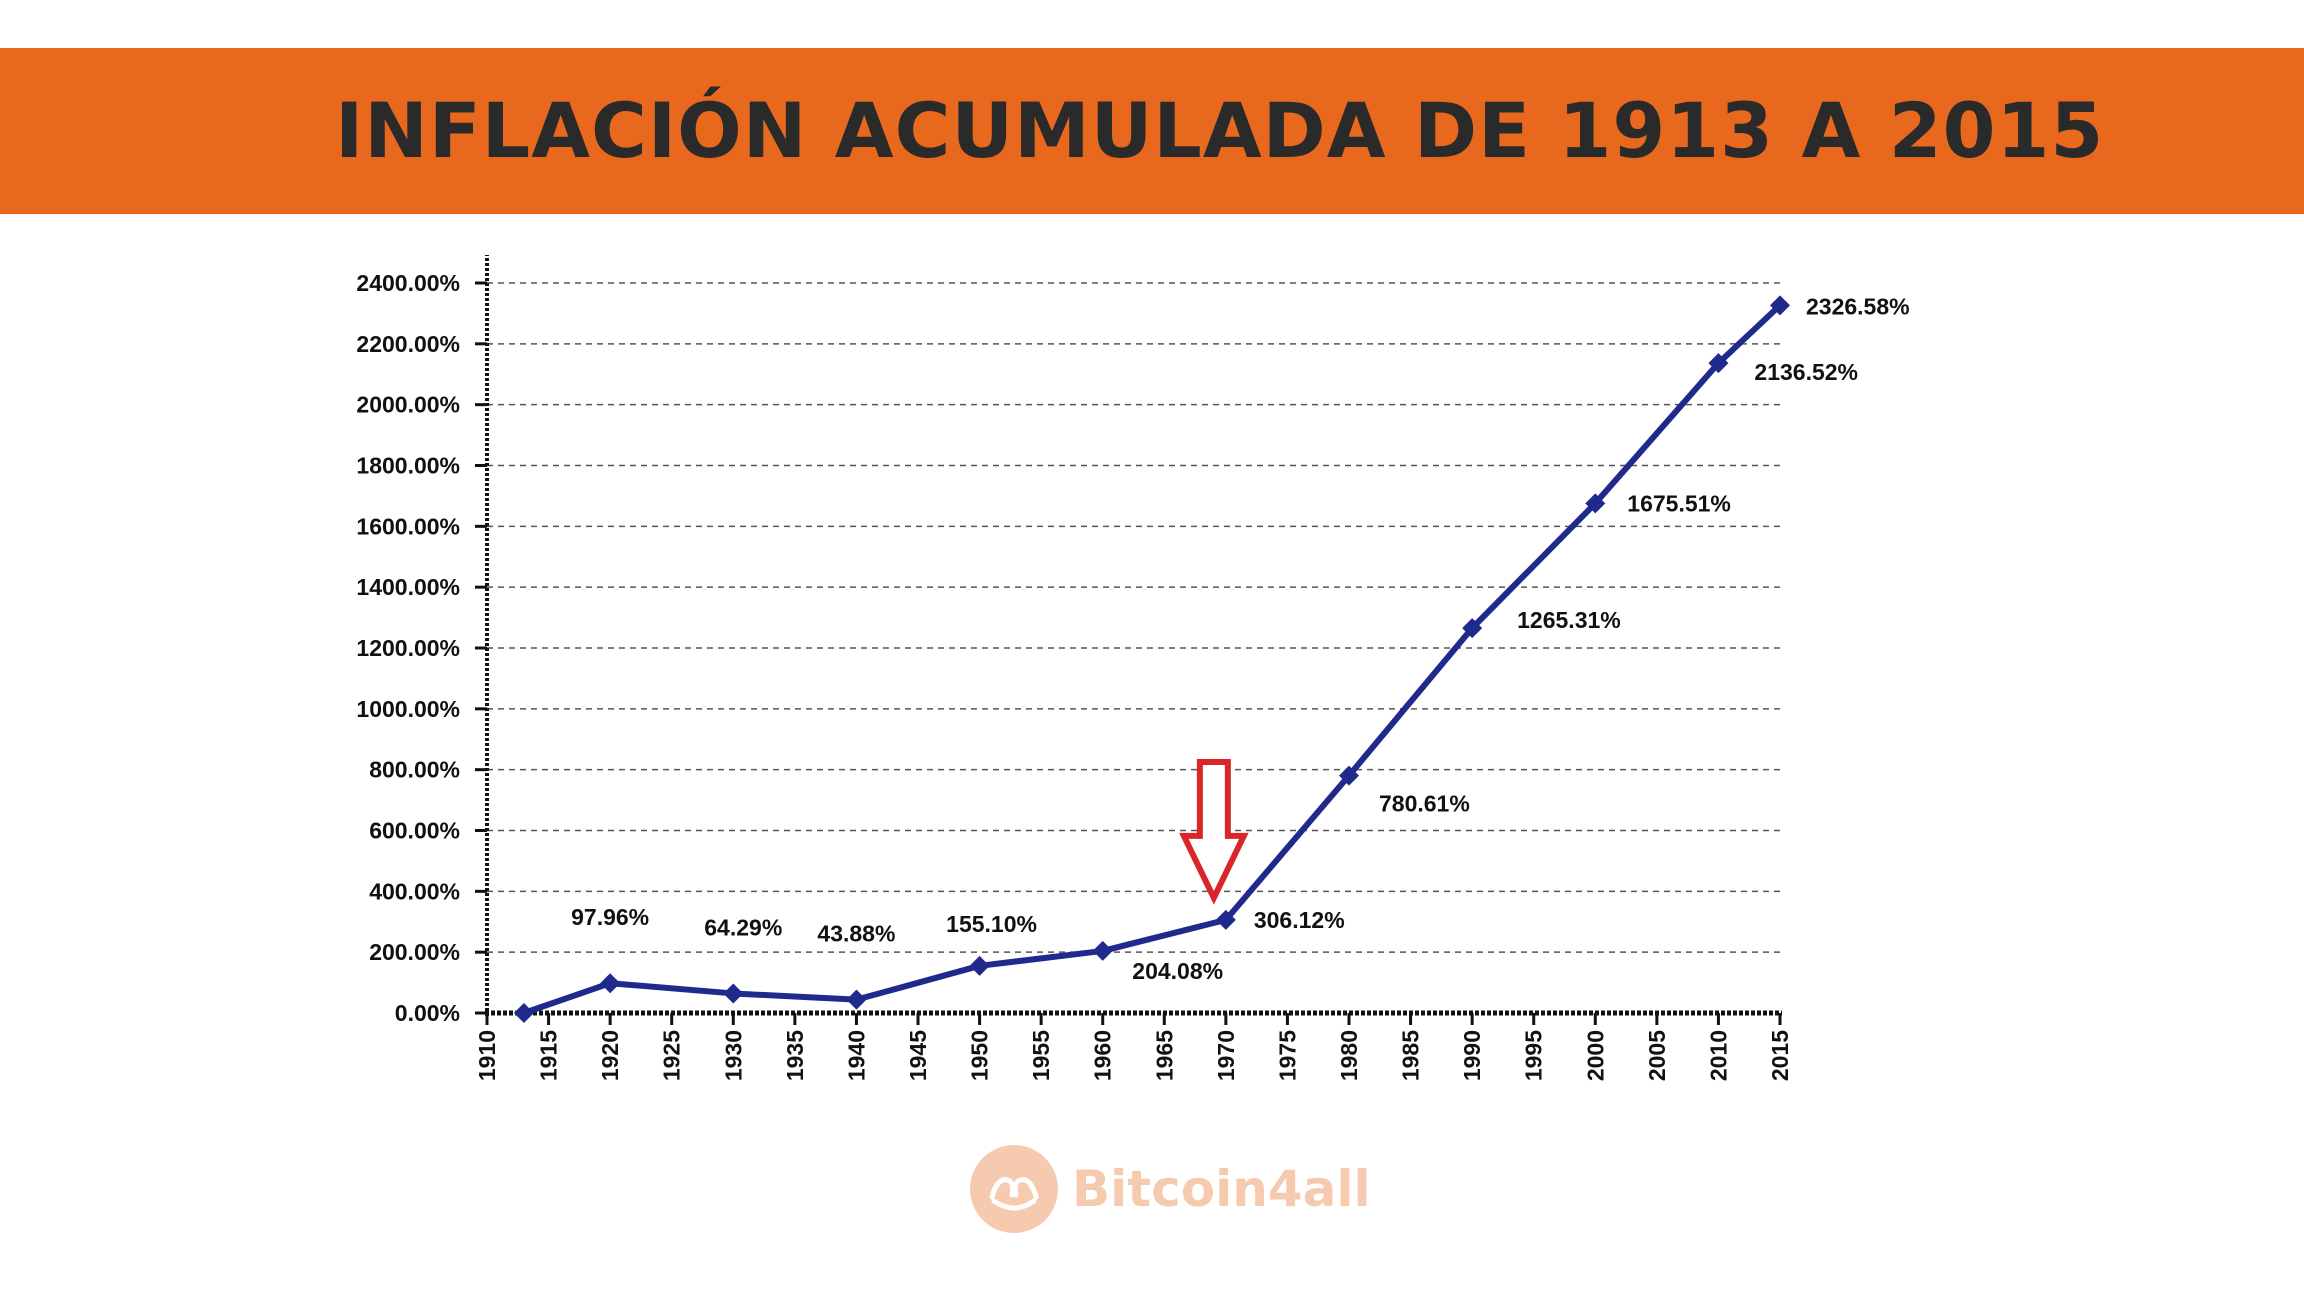  I want to click on x-tick-label: 1965, so click(1164, 1055).